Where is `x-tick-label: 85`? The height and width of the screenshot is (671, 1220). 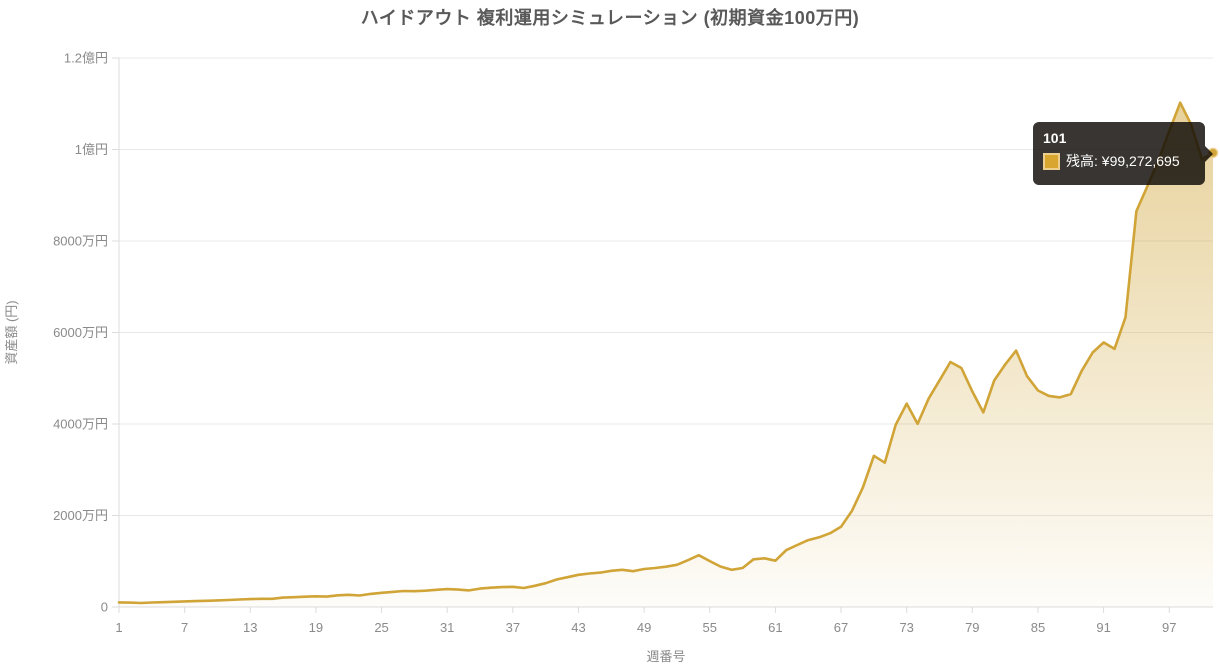
x-tick-label: 85 is located at coordinates (1038, 627).